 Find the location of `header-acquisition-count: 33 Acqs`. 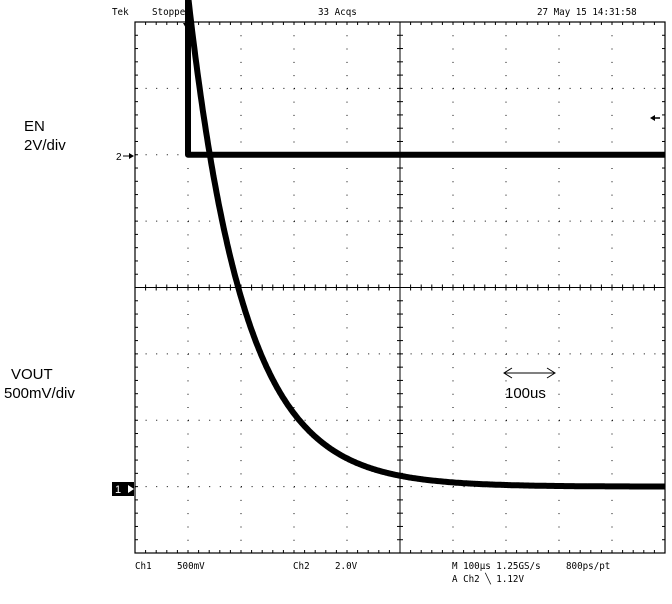

header-acquisition-count: 33 Acqs is located at coordinates (337, 12).